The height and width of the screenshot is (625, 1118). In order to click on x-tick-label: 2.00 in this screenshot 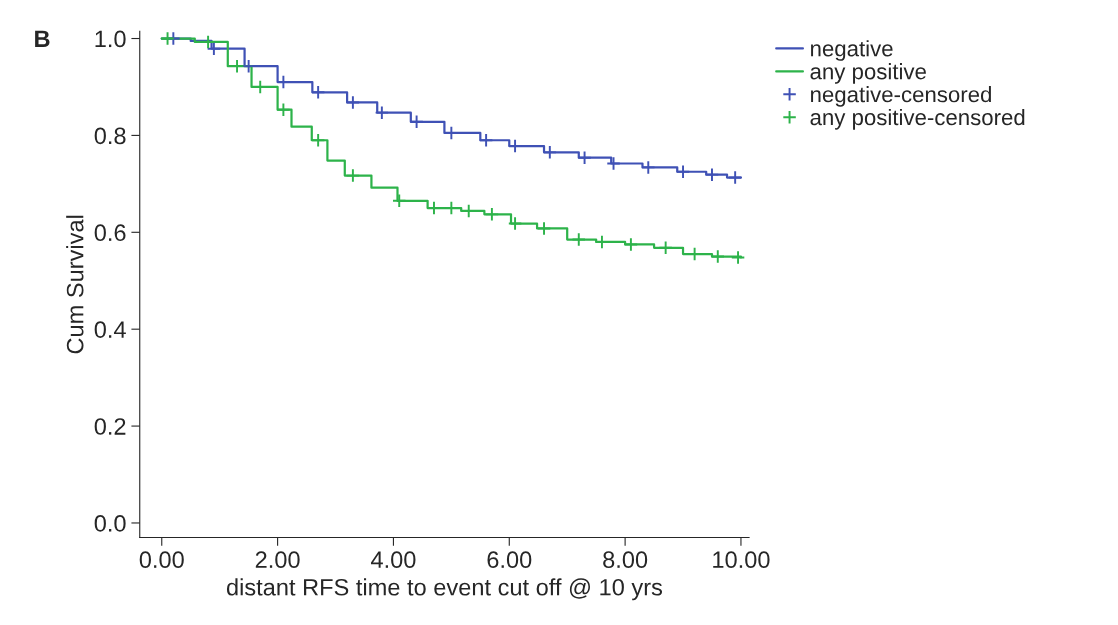, I will do `click(277, 560)`.